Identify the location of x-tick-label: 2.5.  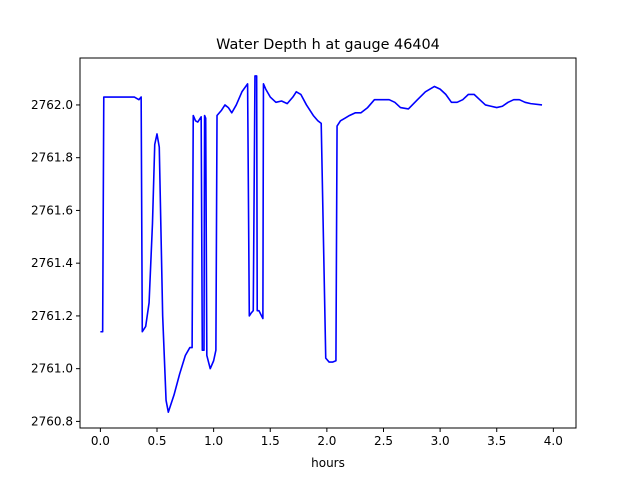
(383, 441).